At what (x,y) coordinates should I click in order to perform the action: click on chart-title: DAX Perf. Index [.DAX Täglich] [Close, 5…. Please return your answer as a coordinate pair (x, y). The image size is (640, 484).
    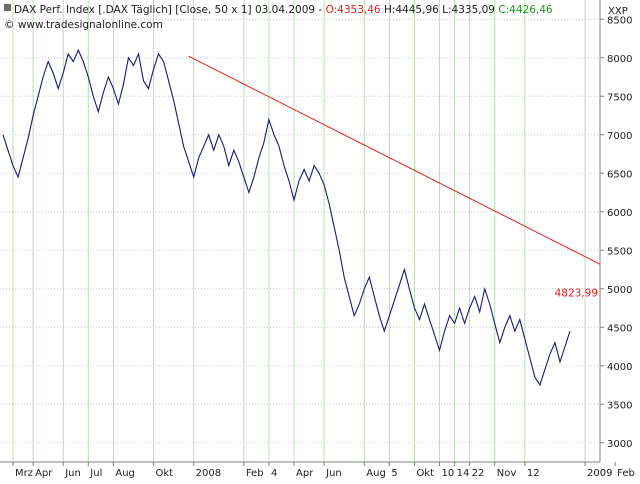
    Looking at the image, I should click on (168, 10).